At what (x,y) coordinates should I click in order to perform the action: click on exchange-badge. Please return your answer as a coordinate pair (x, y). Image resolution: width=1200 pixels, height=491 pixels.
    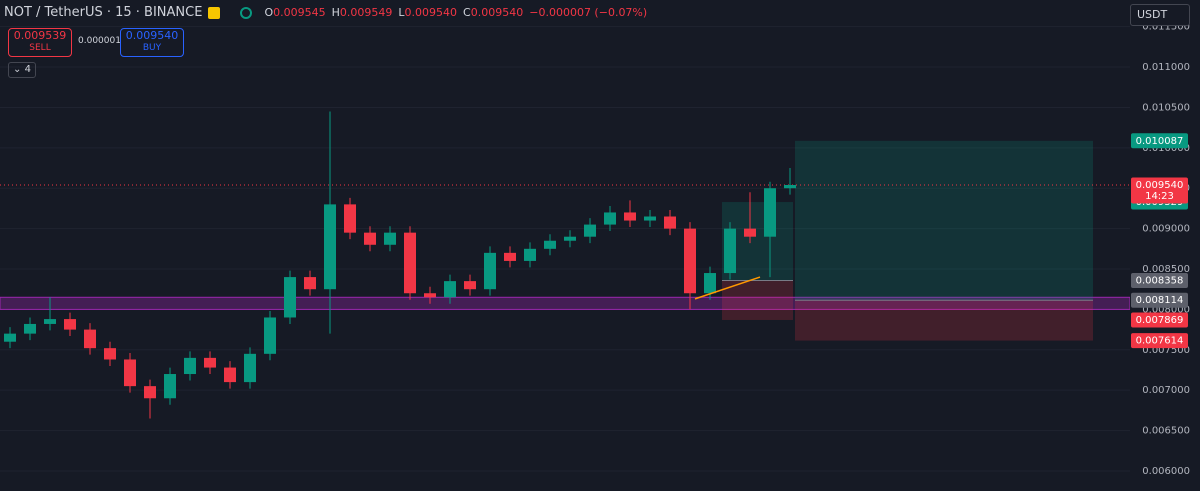
    Looking at the image, I should click on (214, 12).